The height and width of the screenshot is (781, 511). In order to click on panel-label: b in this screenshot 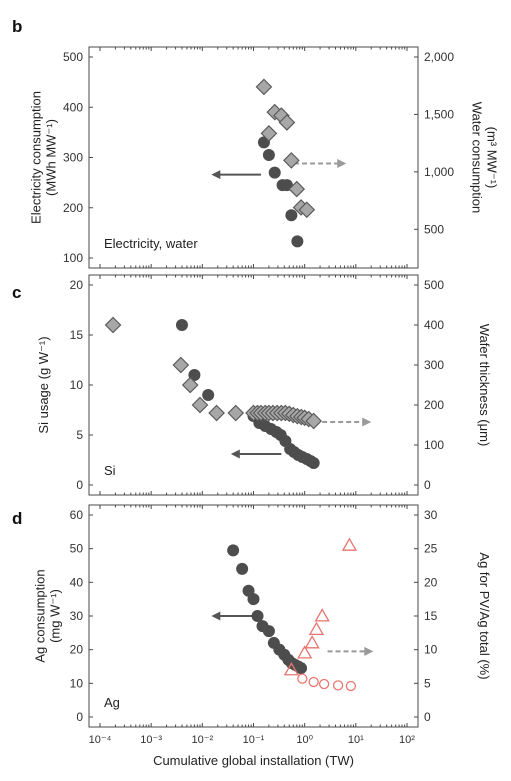, I will do `click(17, 26)`.